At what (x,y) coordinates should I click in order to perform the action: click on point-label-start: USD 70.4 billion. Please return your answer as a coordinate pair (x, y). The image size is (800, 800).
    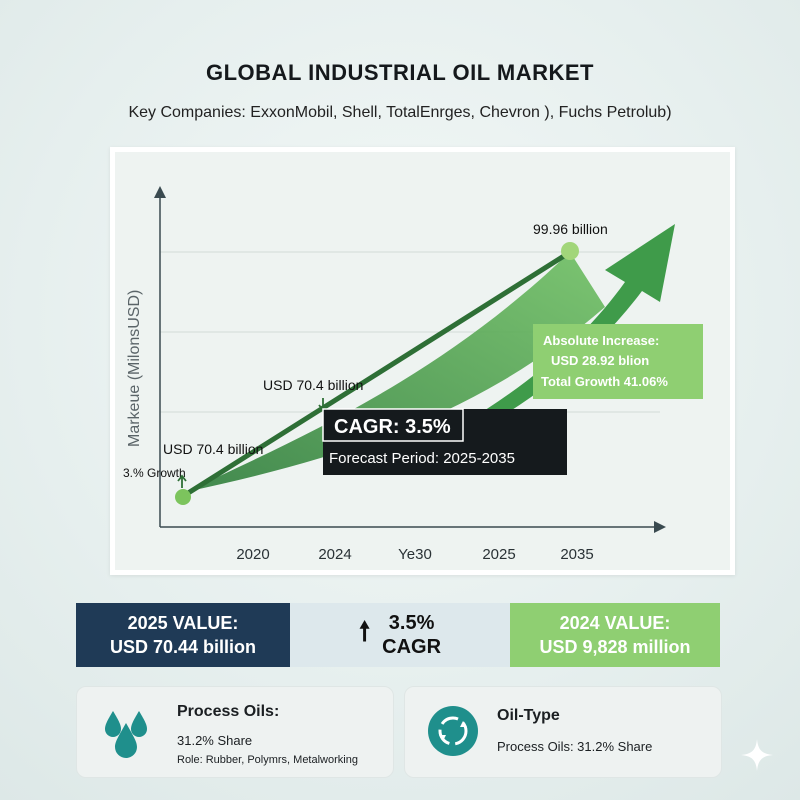
    Looking at the image, I should click on (213, 449).